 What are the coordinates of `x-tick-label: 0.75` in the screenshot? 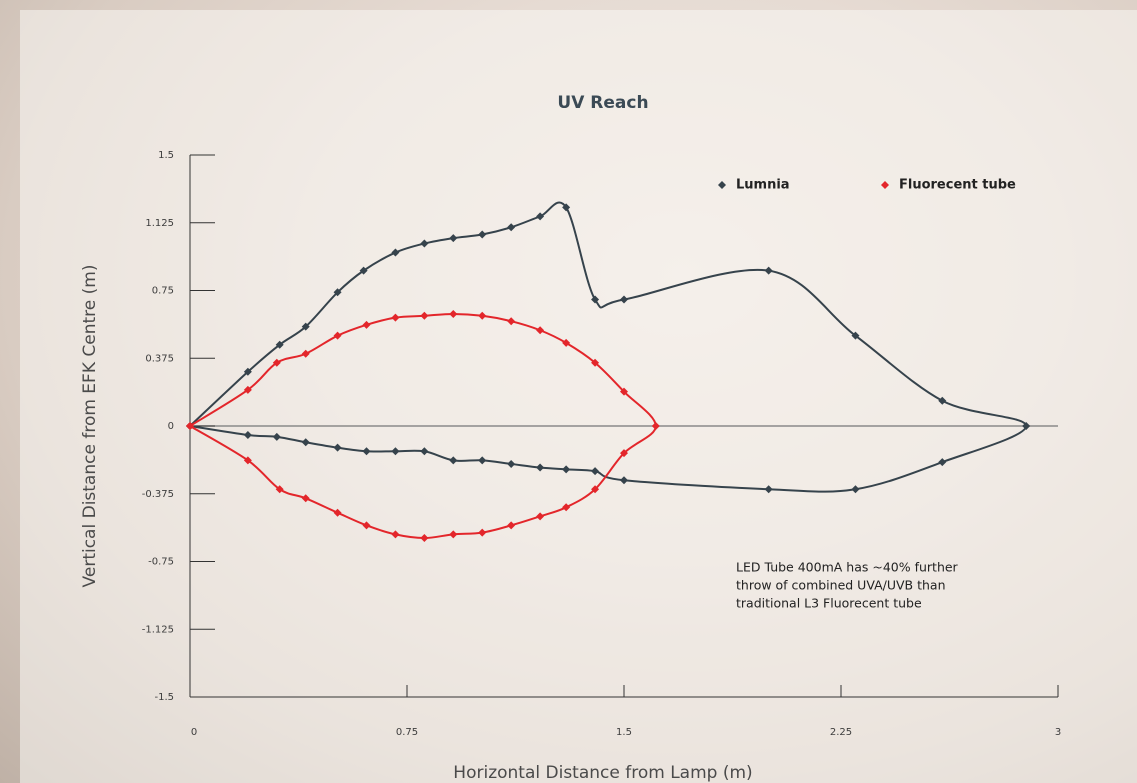 It's located at (407, 732).